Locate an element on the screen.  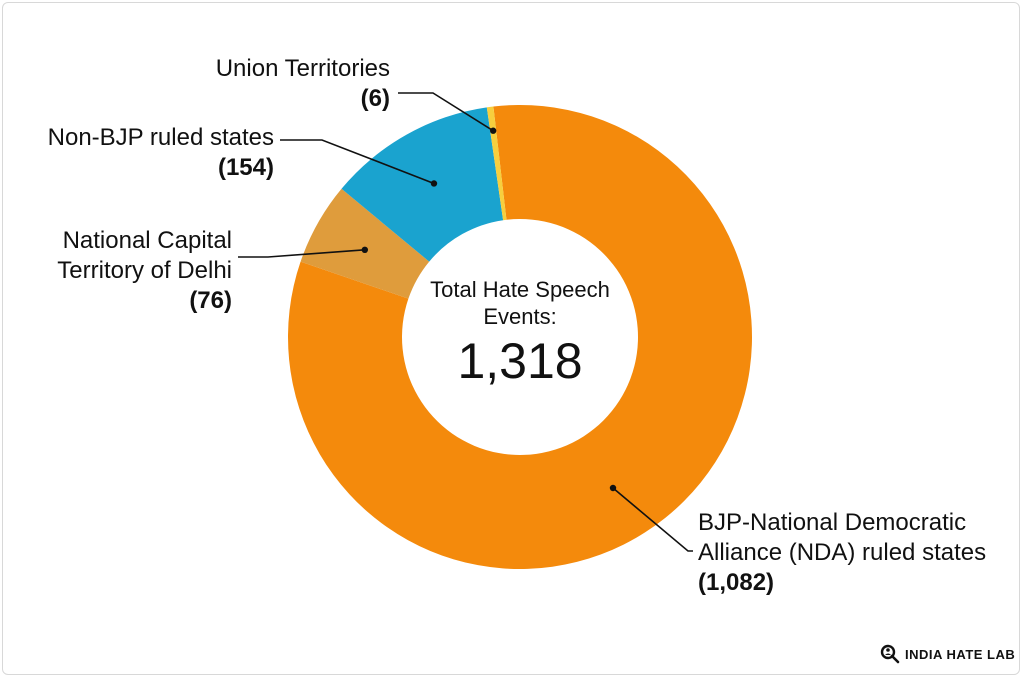
brand-logo: INDIA HATE LAB is located at coordinates (947, 654).